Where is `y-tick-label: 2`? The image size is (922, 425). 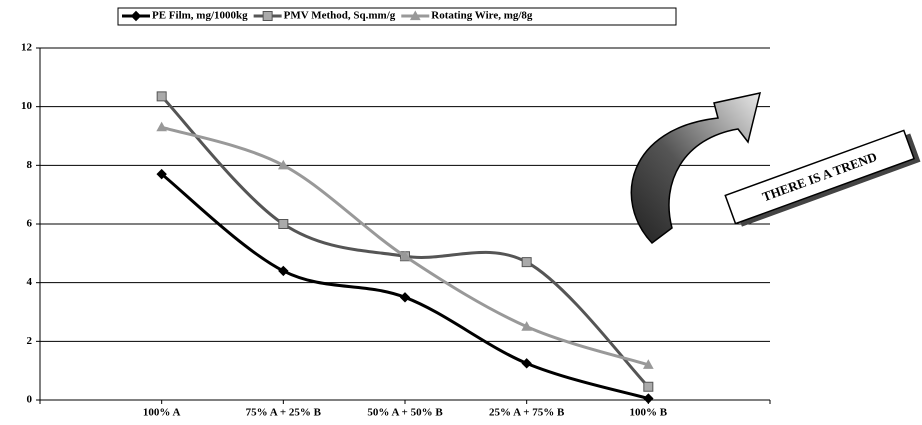
y-tick-label: 2 is located at coordinates (30, 341).